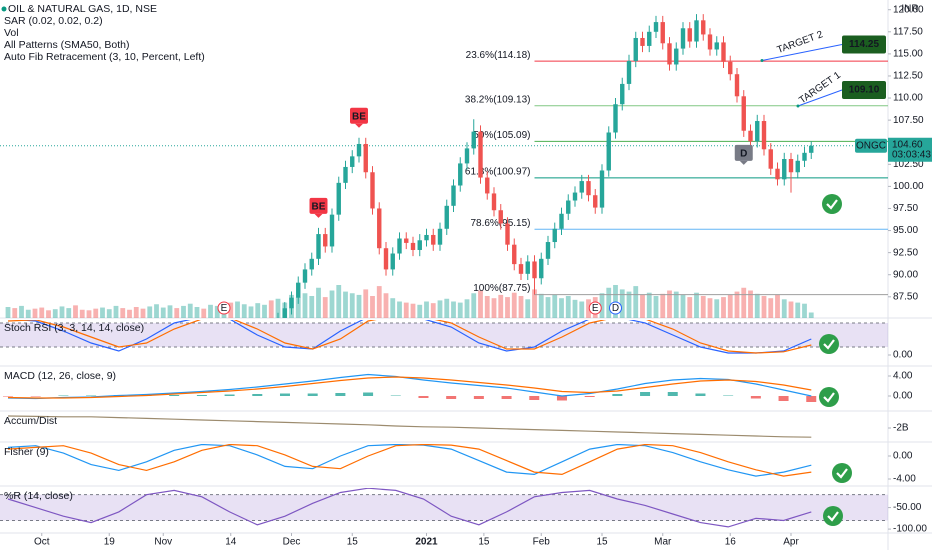  I want to click on x-tick-label: 16, so click(731, 542).